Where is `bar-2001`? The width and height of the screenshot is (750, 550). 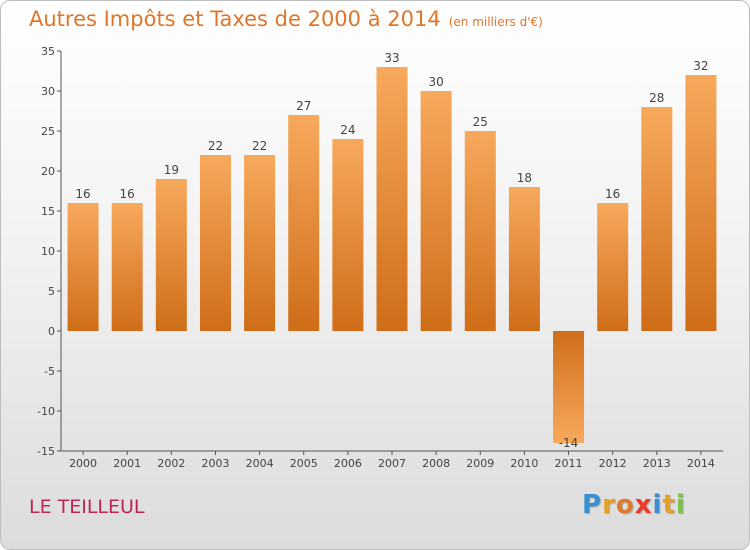 bar-2001 is located at coordinates (127, 267).